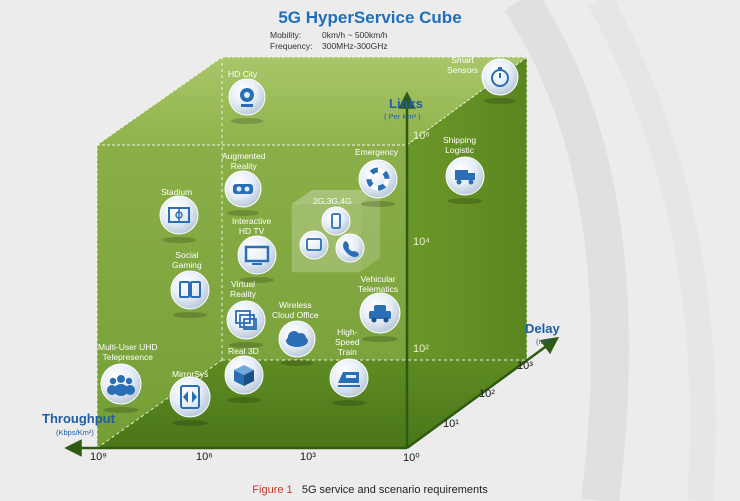  Describe the element at coordinates (75, 432) in the screenshot. I see `throughput-axis-unit: (Kbps/Km²)` at that location.